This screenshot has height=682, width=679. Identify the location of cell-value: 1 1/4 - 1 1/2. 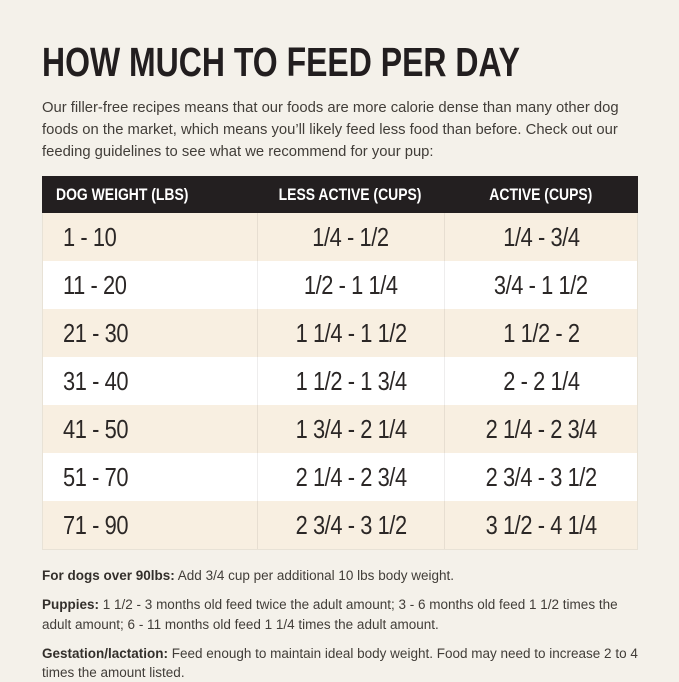
(351, 332).